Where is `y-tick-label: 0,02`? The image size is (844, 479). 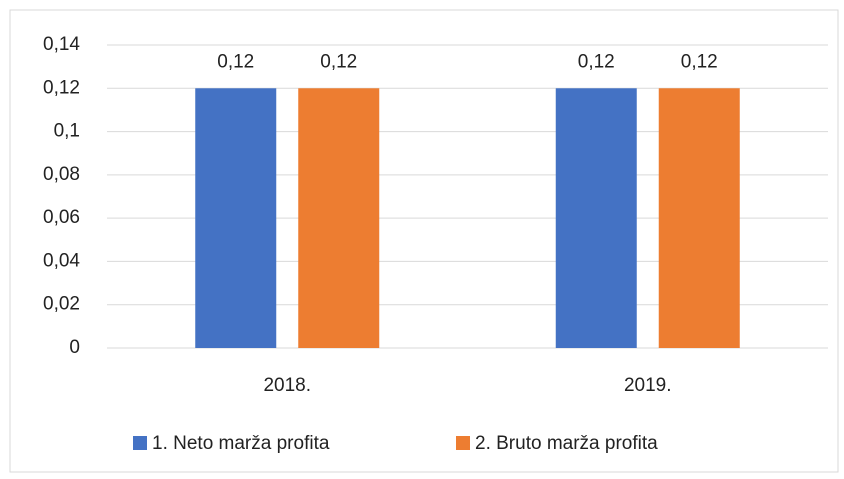
y-tick-label: 0,02 is located at coordinates (61, 304).